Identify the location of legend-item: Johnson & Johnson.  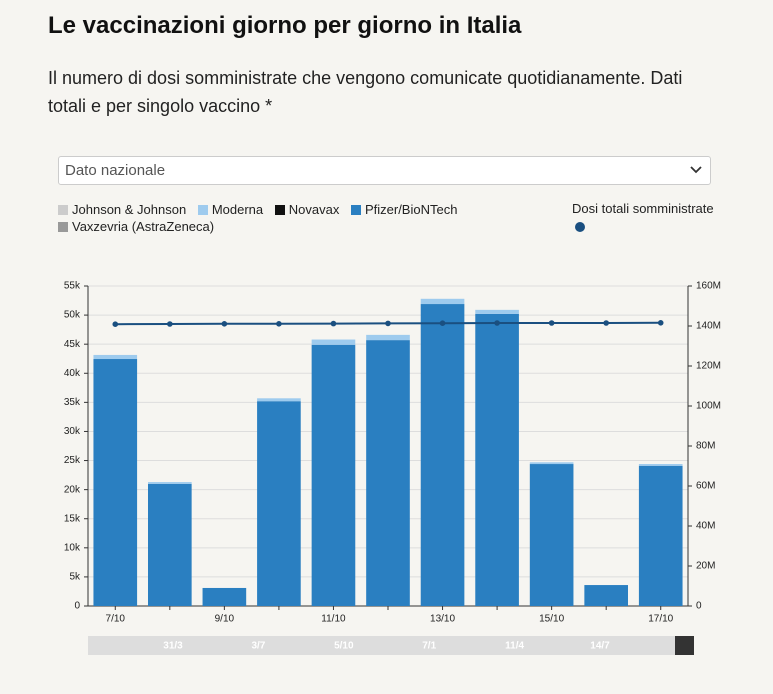
(122, 209).